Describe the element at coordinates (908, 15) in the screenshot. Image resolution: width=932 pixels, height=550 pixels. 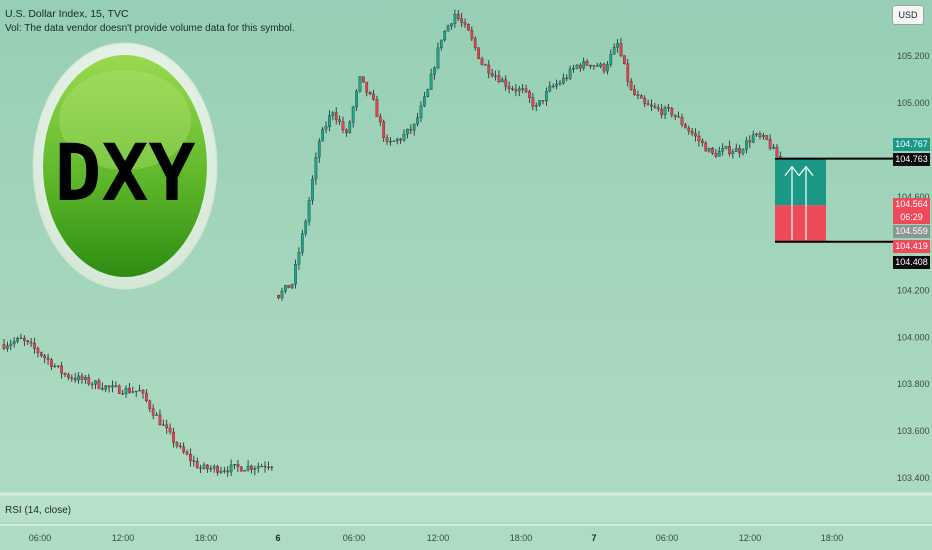
I see `currency-button: USD` at that location.